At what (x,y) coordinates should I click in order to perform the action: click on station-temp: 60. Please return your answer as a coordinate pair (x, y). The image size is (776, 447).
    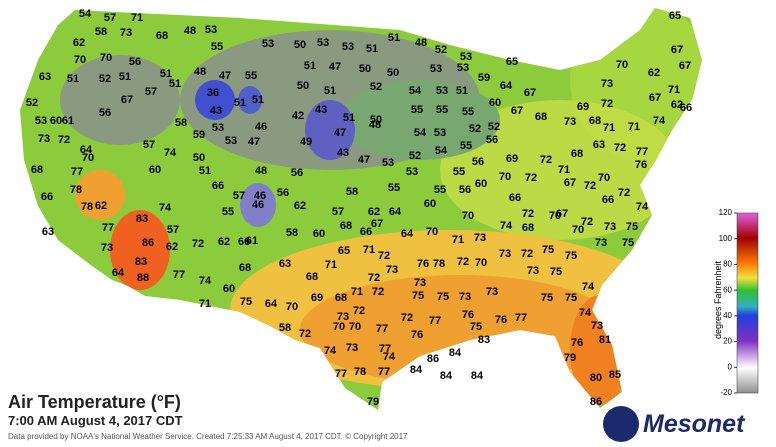
    Looking at the image, I should click on (155, 170).